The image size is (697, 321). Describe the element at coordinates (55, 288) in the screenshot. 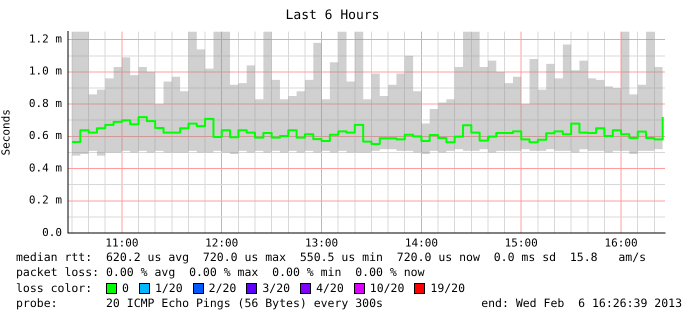

I see `legend-title: loss color:` at that location.